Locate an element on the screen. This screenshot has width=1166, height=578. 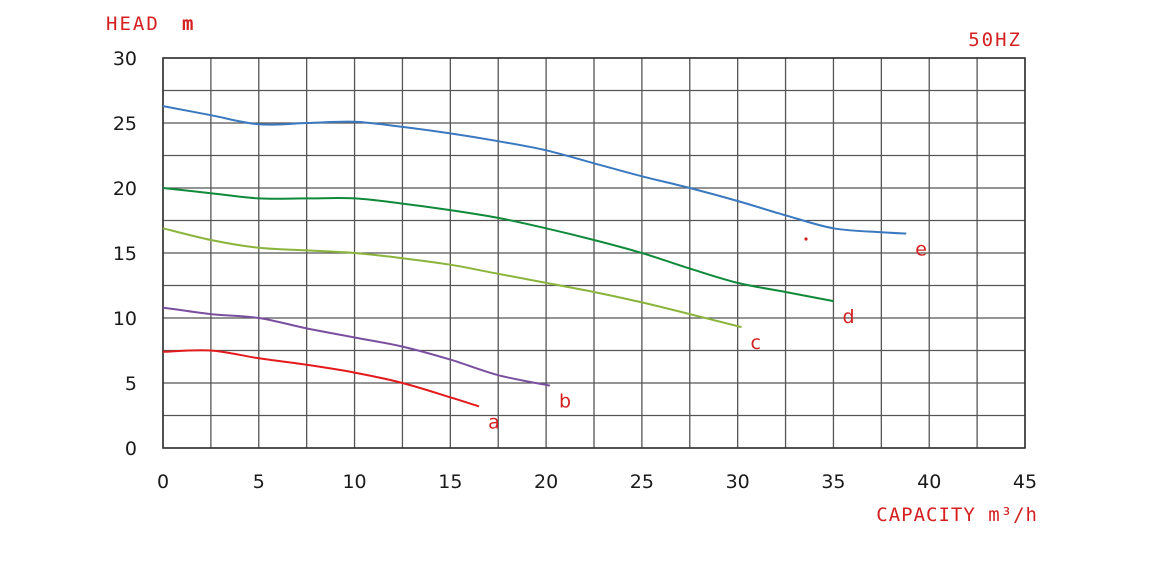
curve-d is located at coordinates (498, 245).